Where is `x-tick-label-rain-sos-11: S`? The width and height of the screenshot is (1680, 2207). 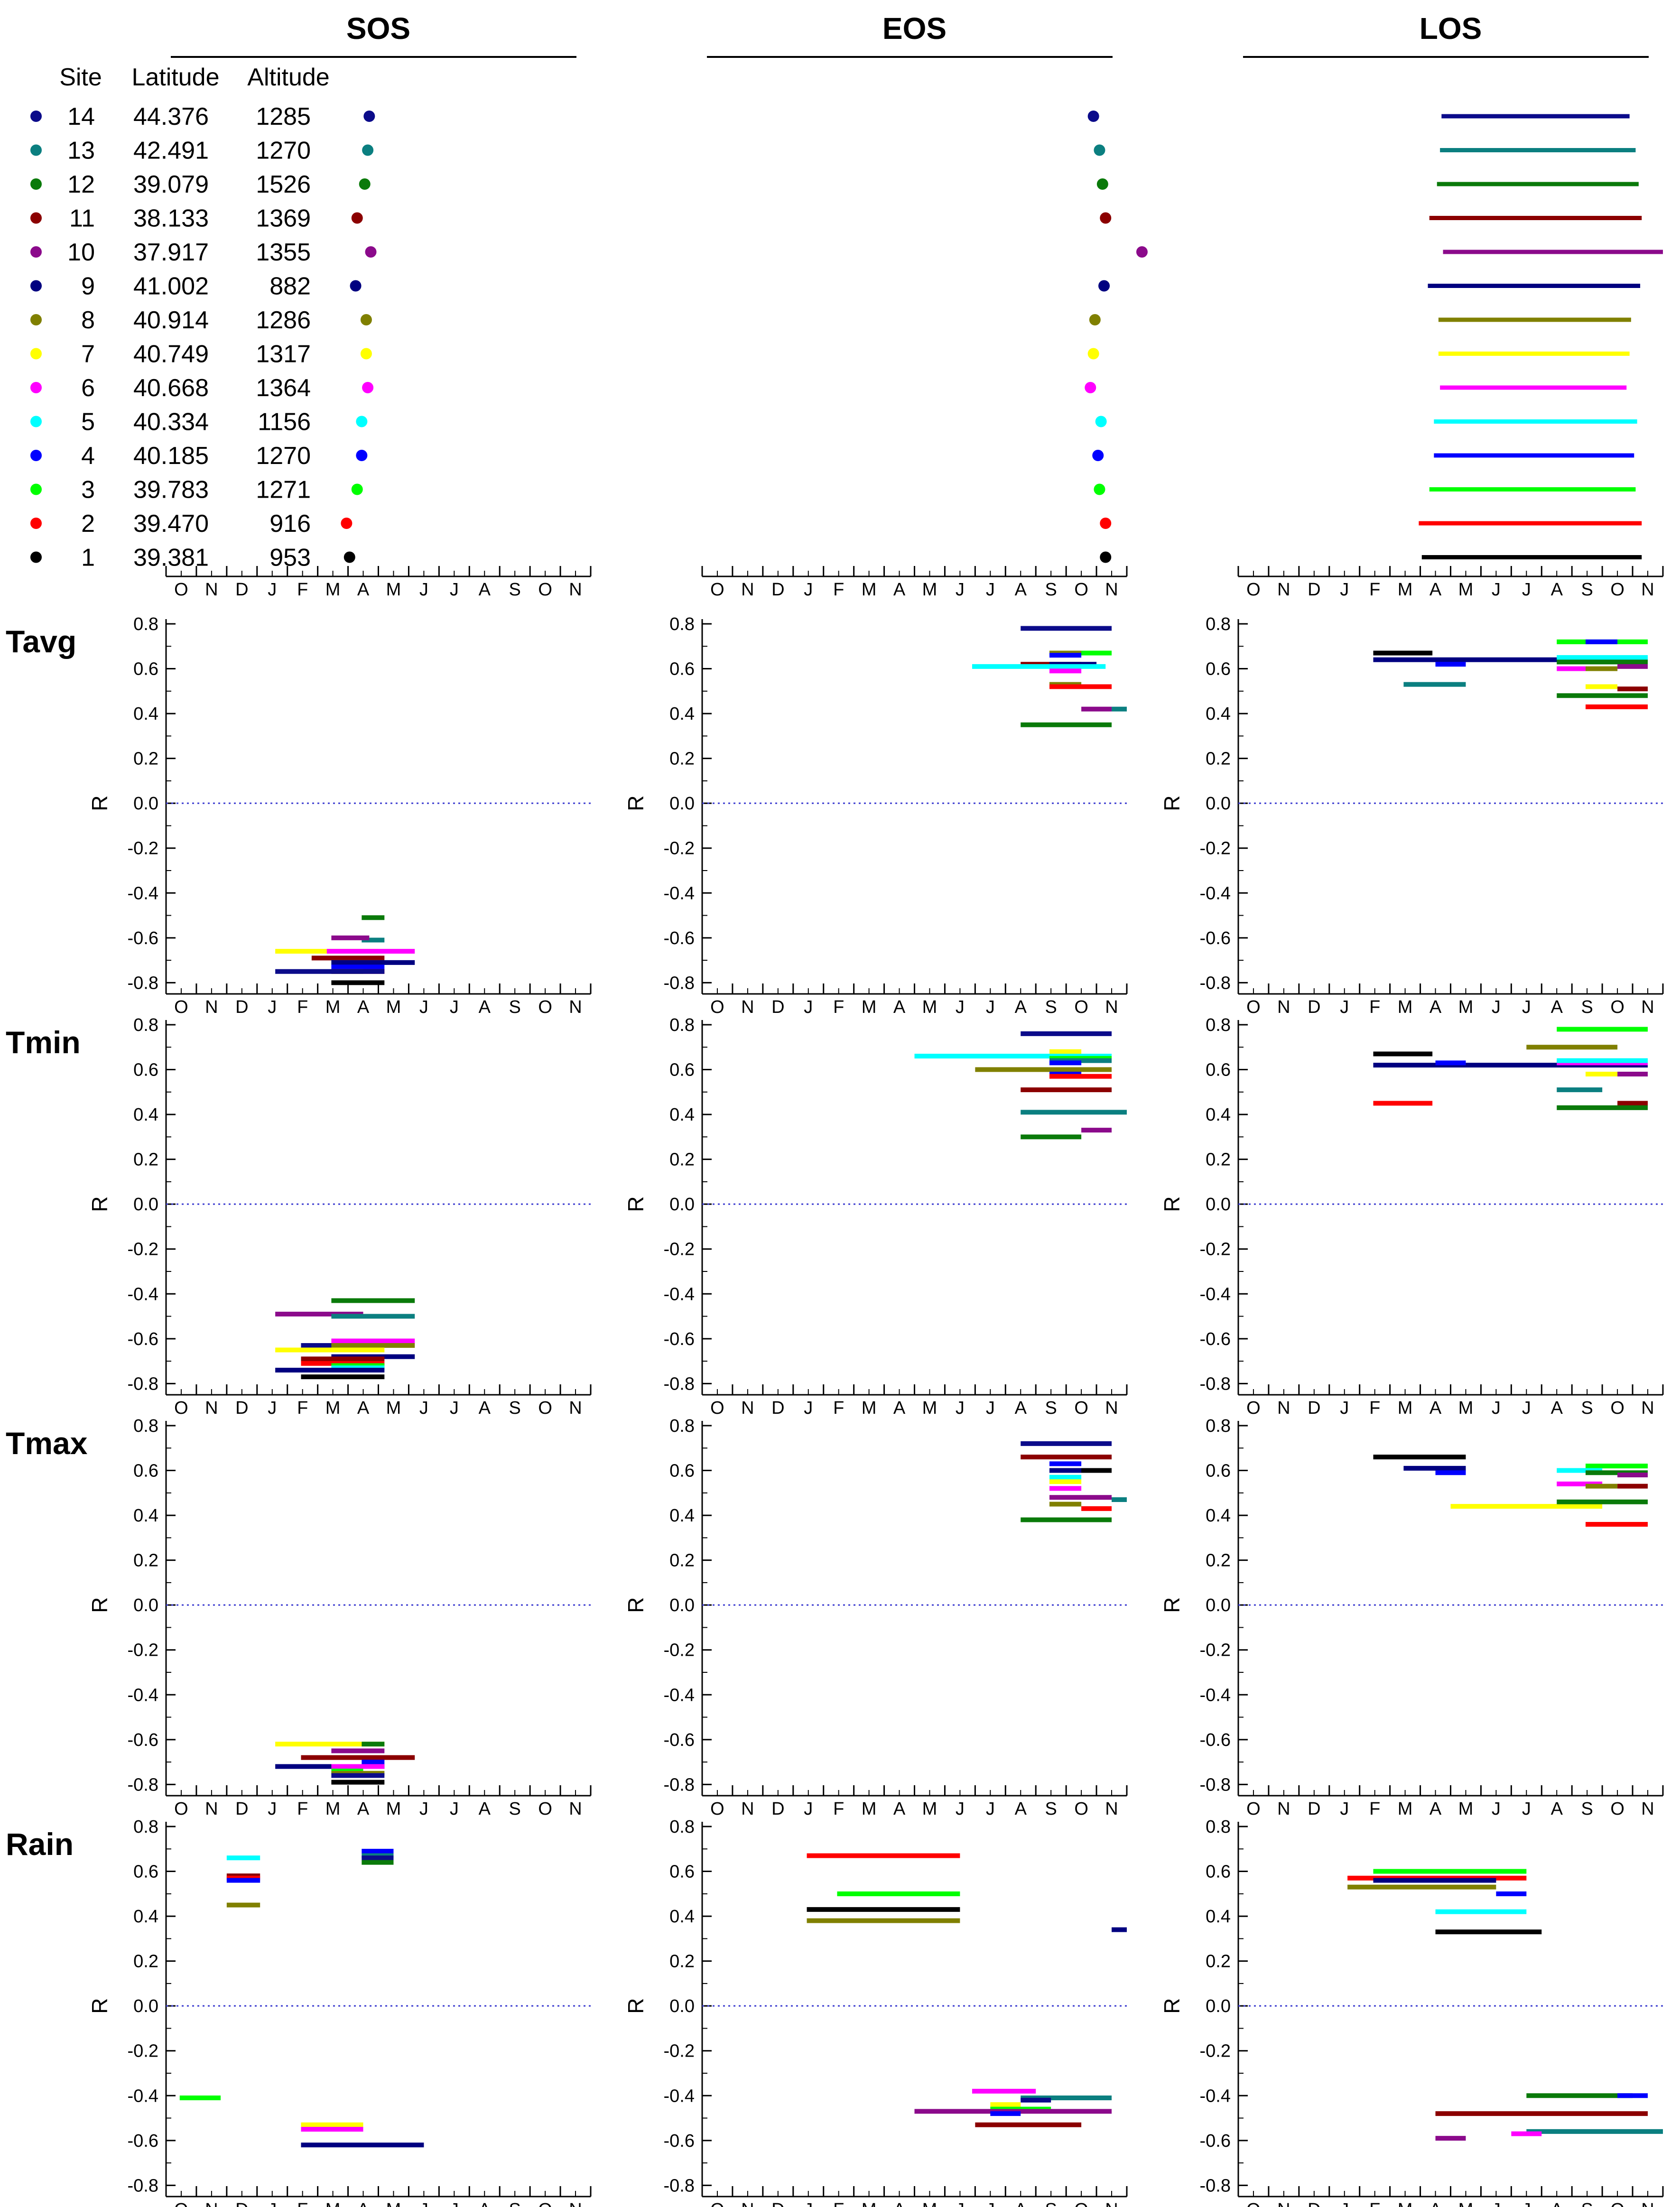
x-tick-label-rain-sos-11: S is located at coordinates (514, 2204).